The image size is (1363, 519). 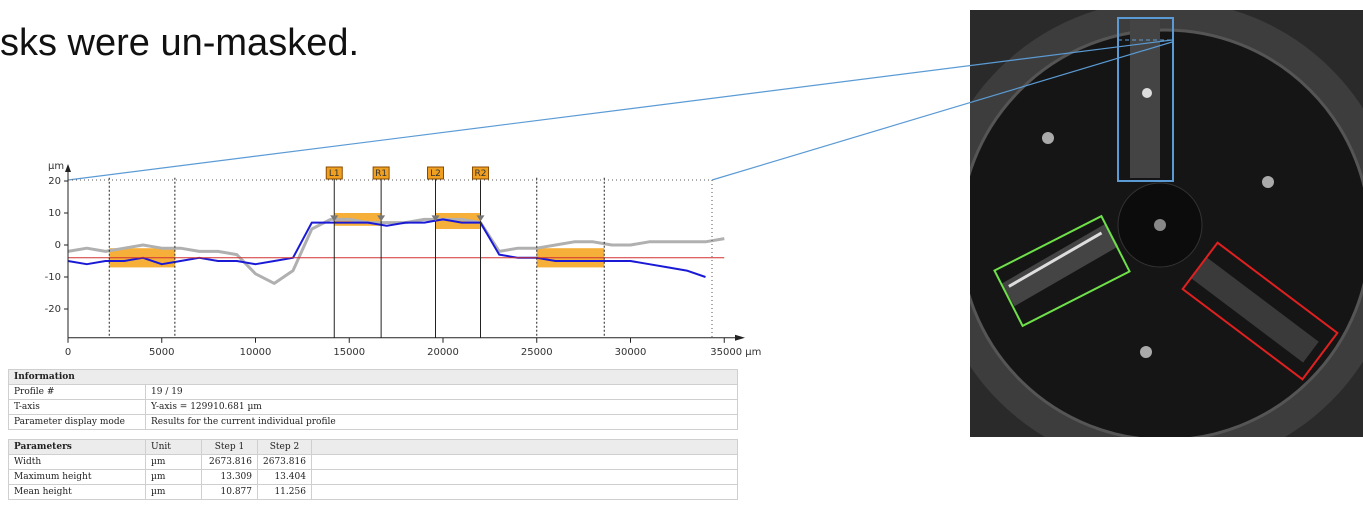 What do you see at coordinates (441, 407) in the screenshot?
I see `table-cell: Y-axis = 129910.681 µm` at bounding box center [441, 407].